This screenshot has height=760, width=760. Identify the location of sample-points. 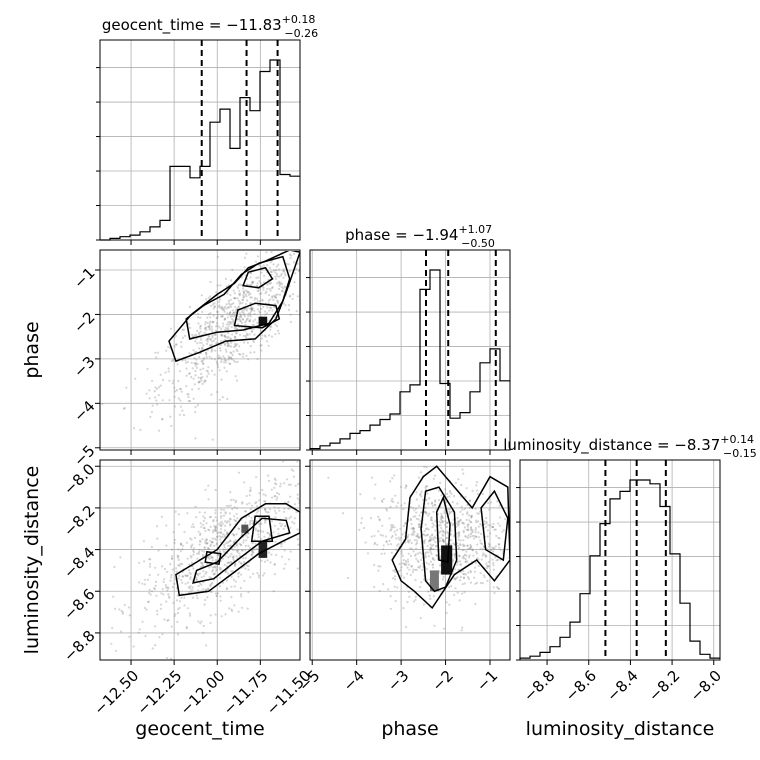
(430, 548).